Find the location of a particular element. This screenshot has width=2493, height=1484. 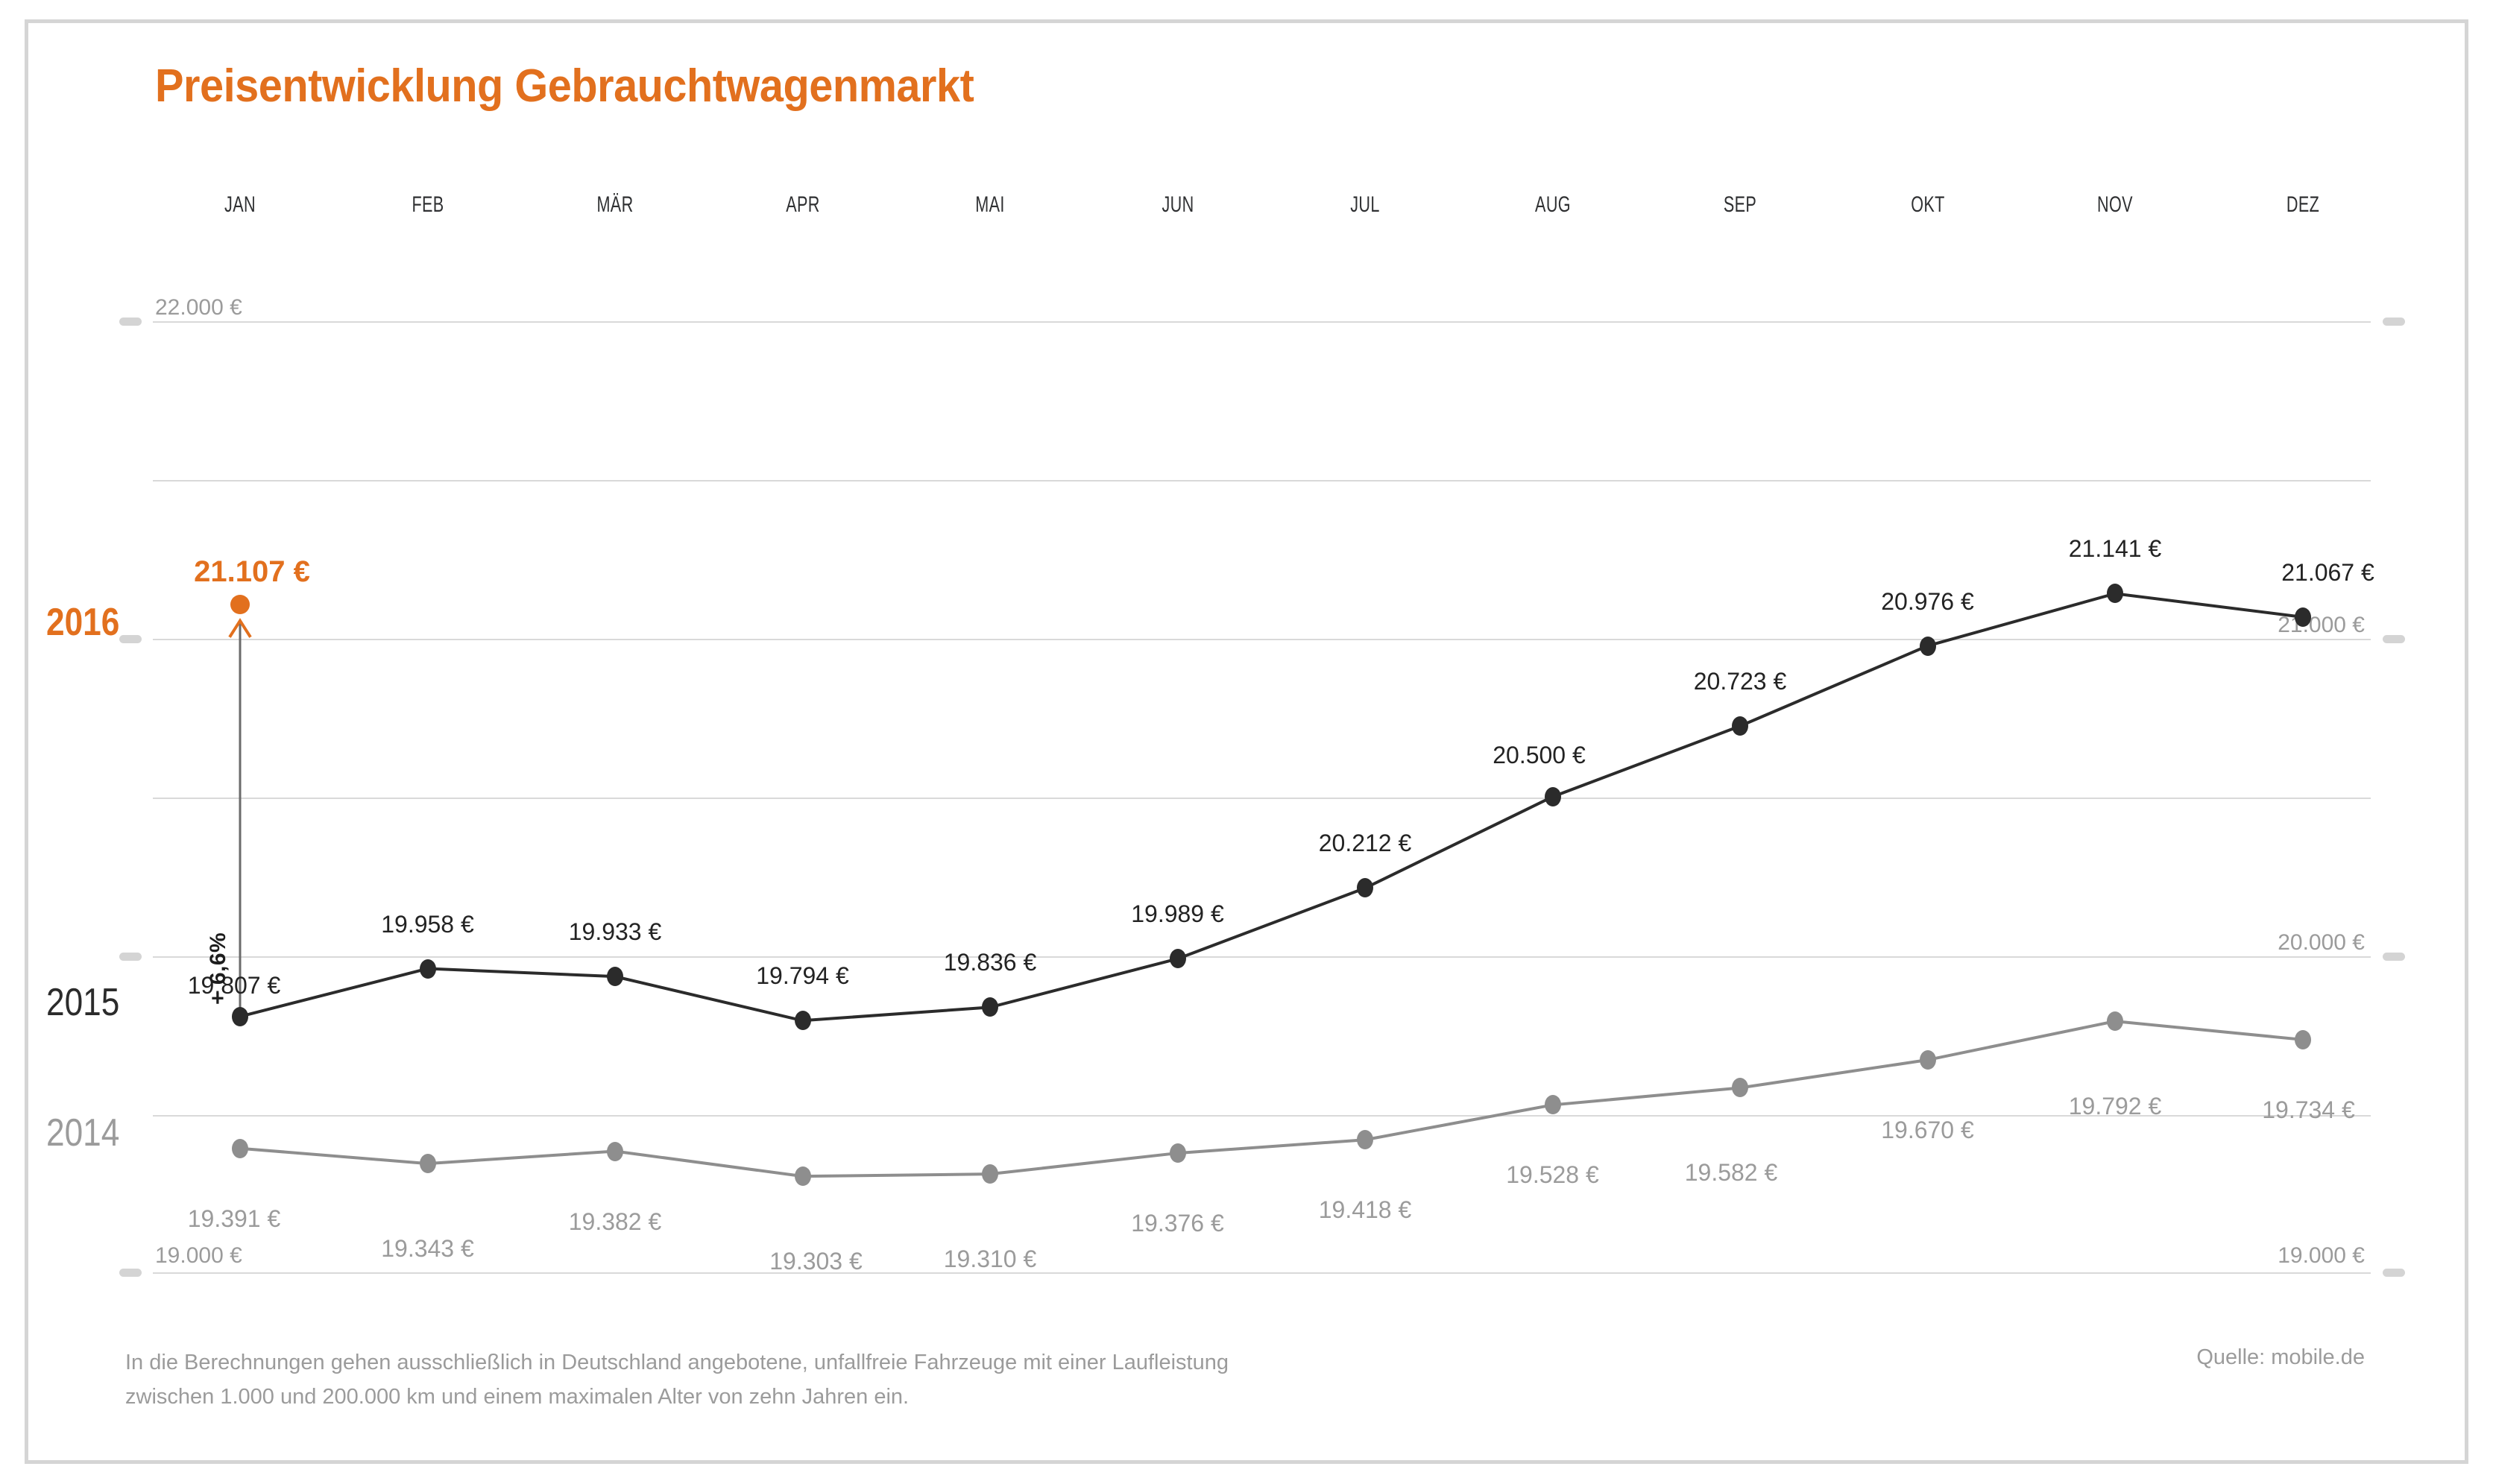

data-label-2014-okt: 19.670 € is located at coordinates (1927, 1130).